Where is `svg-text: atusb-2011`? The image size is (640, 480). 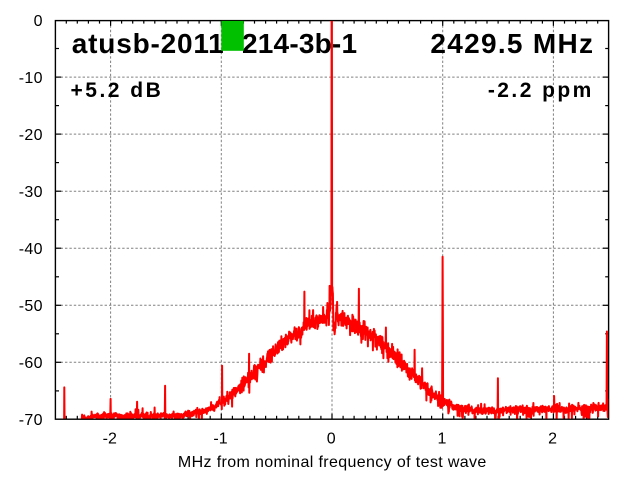 svg-text: atusb-2011 is located at coordinates (148, 43).